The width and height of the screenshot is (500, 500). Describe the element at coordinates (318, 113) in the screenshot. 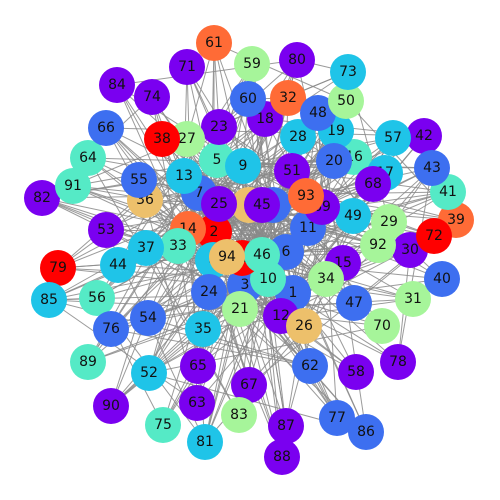

I see `graph-node: 48` at that location.